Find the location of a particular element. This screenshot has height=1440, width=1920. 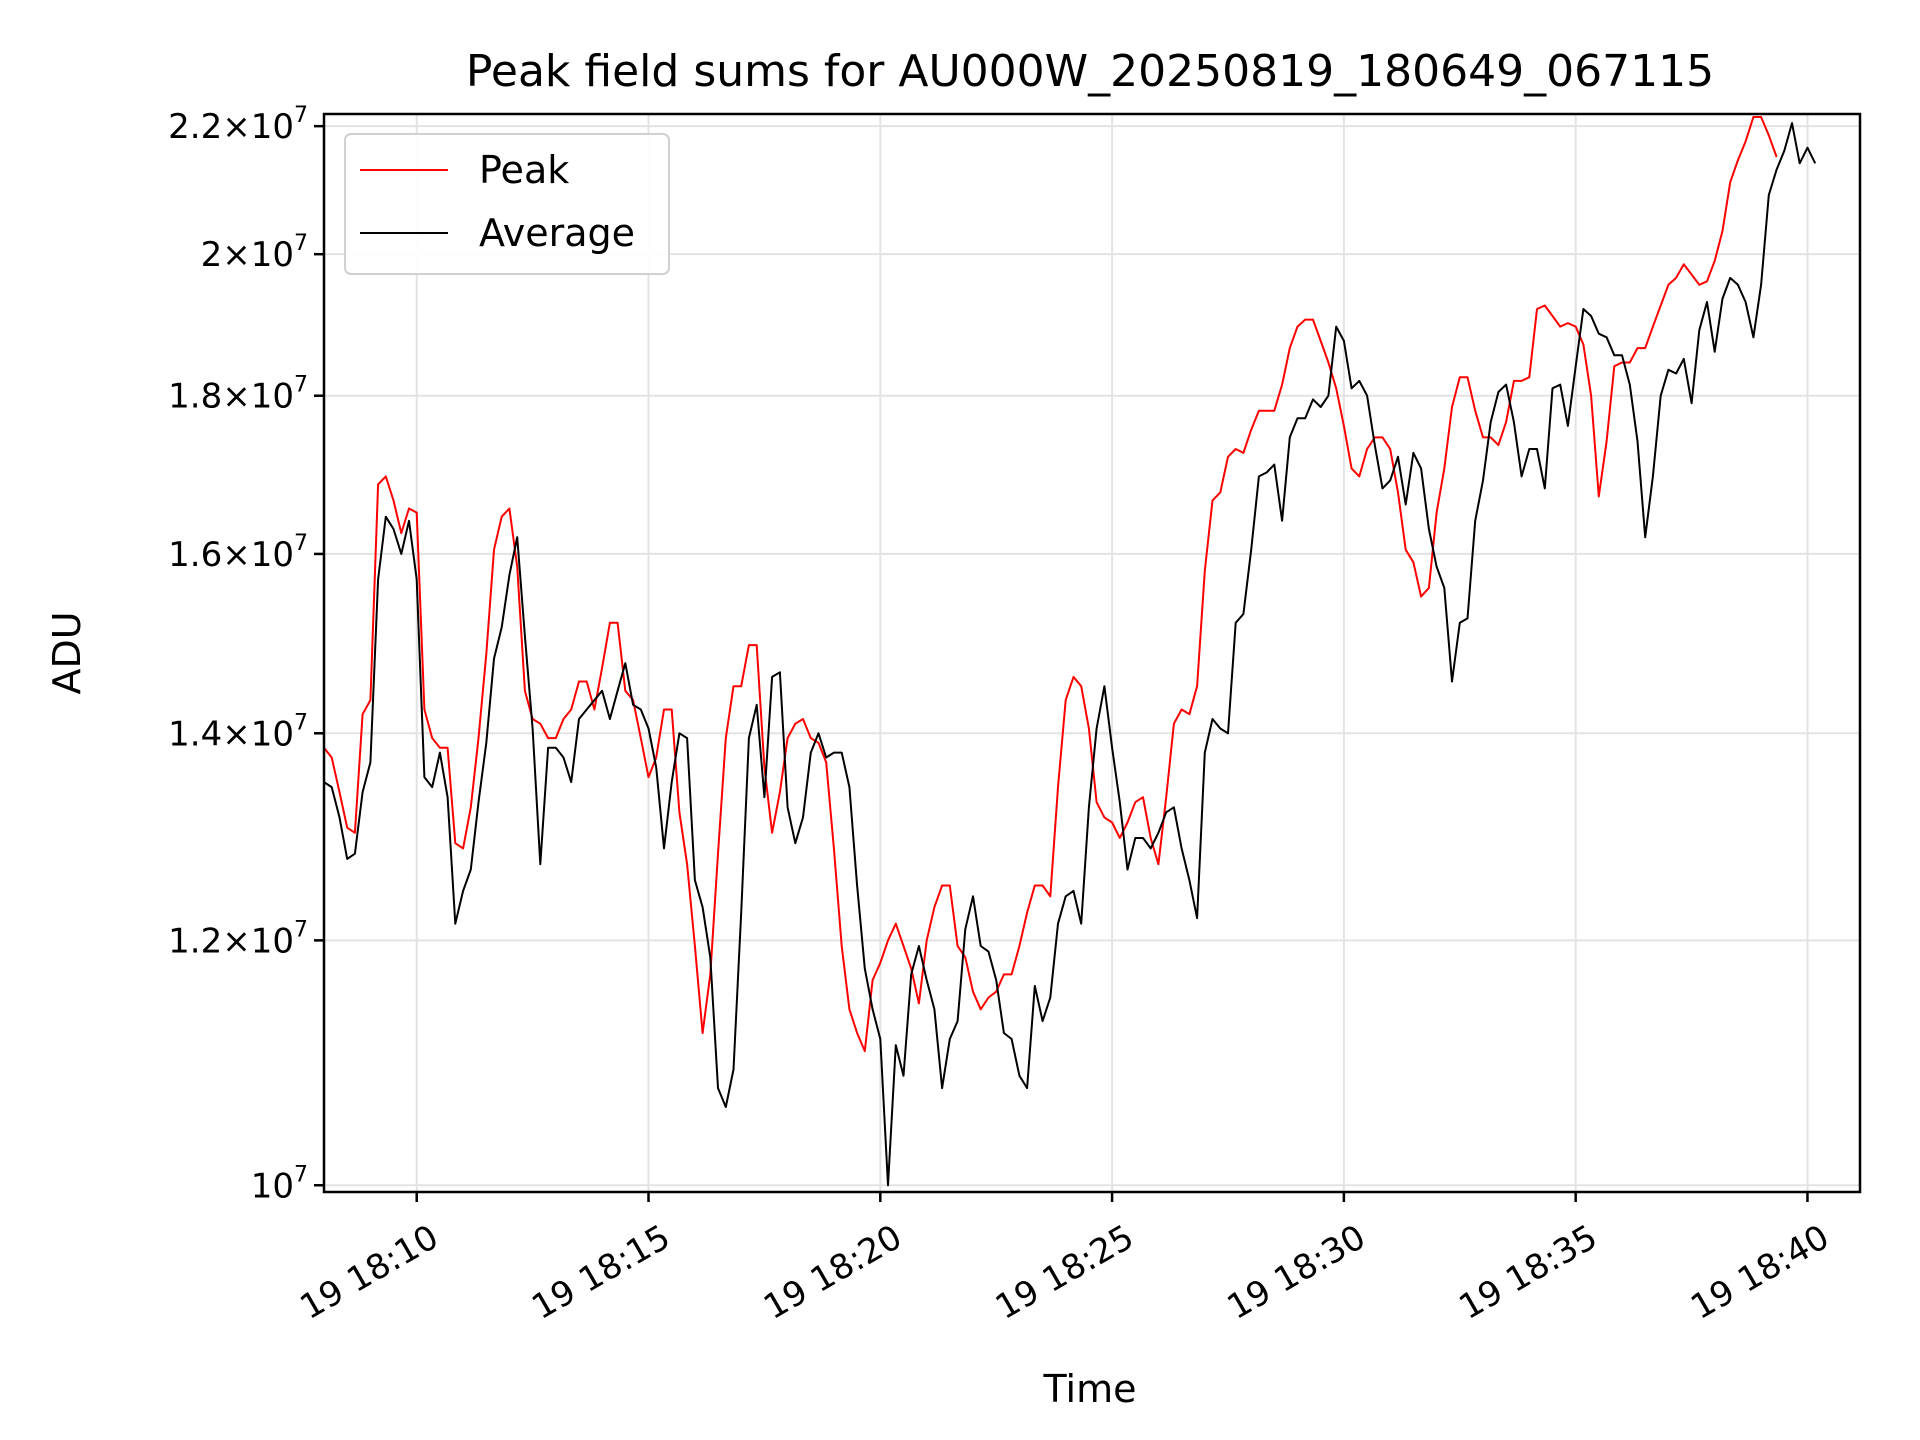

y-tick-mantissa: 1.4×10 is located at coordinates (231, 734).